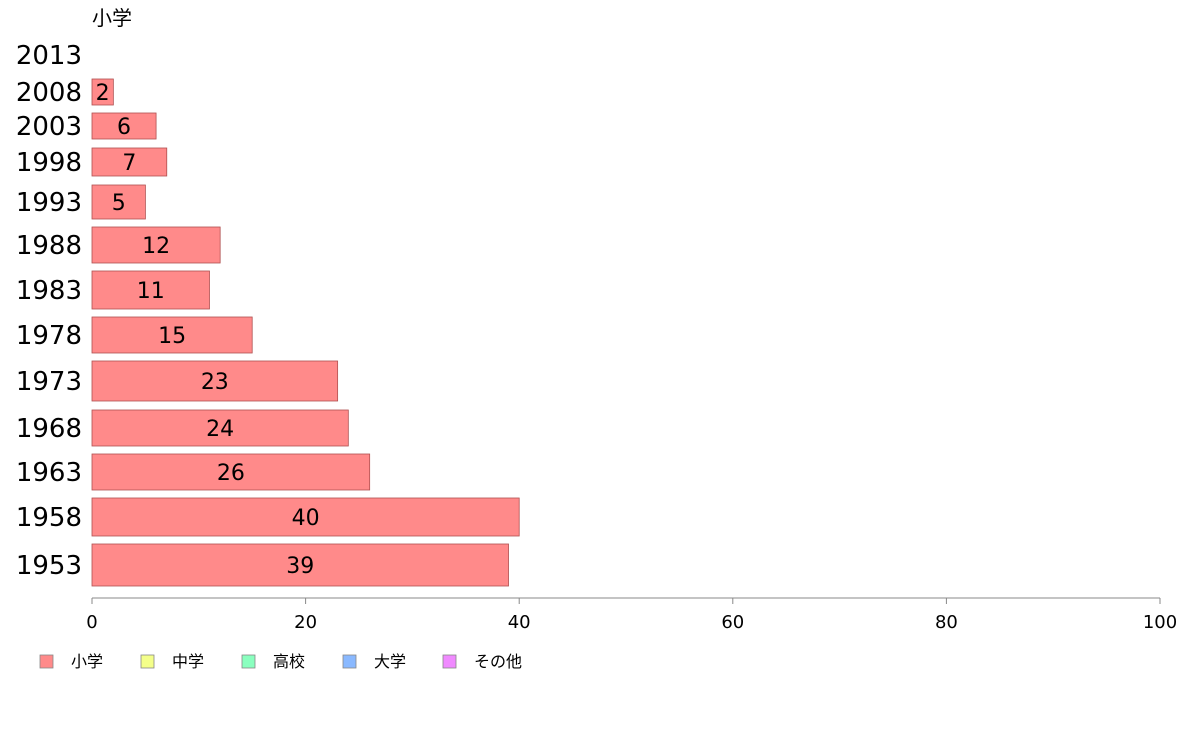 This screenshot has height=736, width=1188. I want to click on y-tick-label: 1953, so click(49, 566).